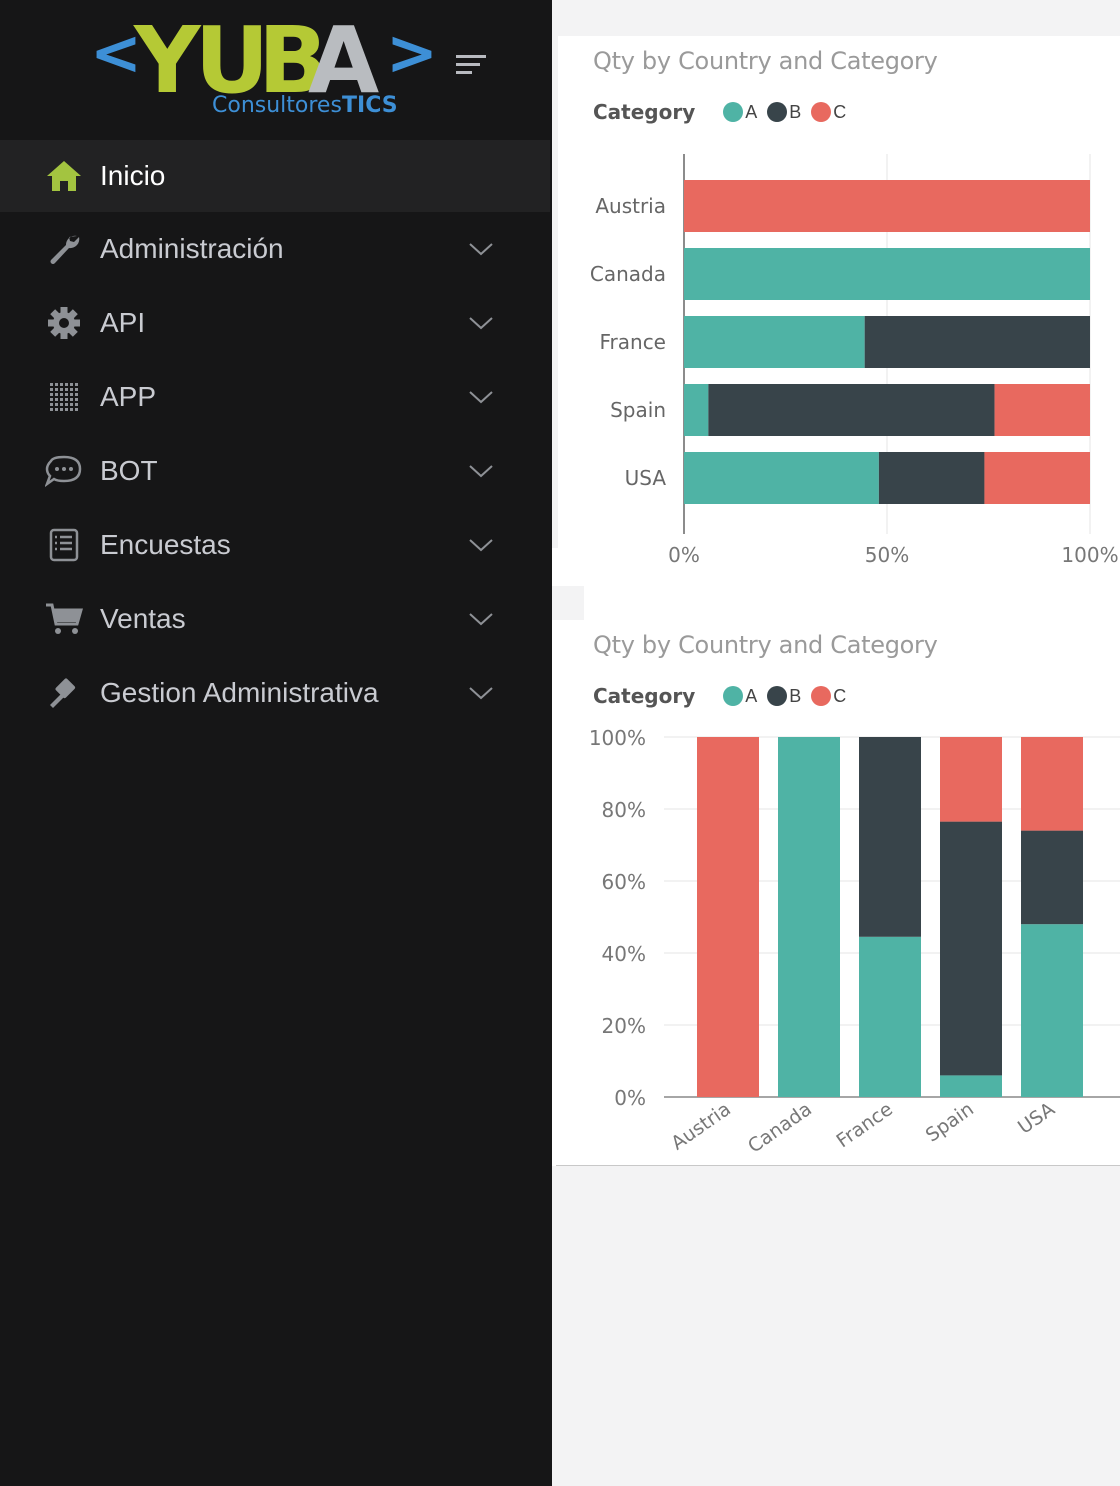  What do you see at coordinates (646, 478) in the screenshot?
I see `y-tick-label: USA` at bounding box center [646, 478].